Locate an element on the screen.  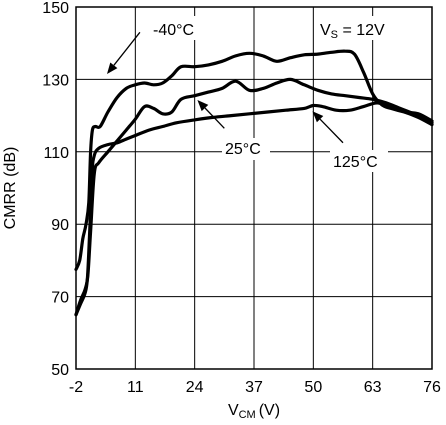
x-axis-title-main: V is located at coordinates (233, 410).